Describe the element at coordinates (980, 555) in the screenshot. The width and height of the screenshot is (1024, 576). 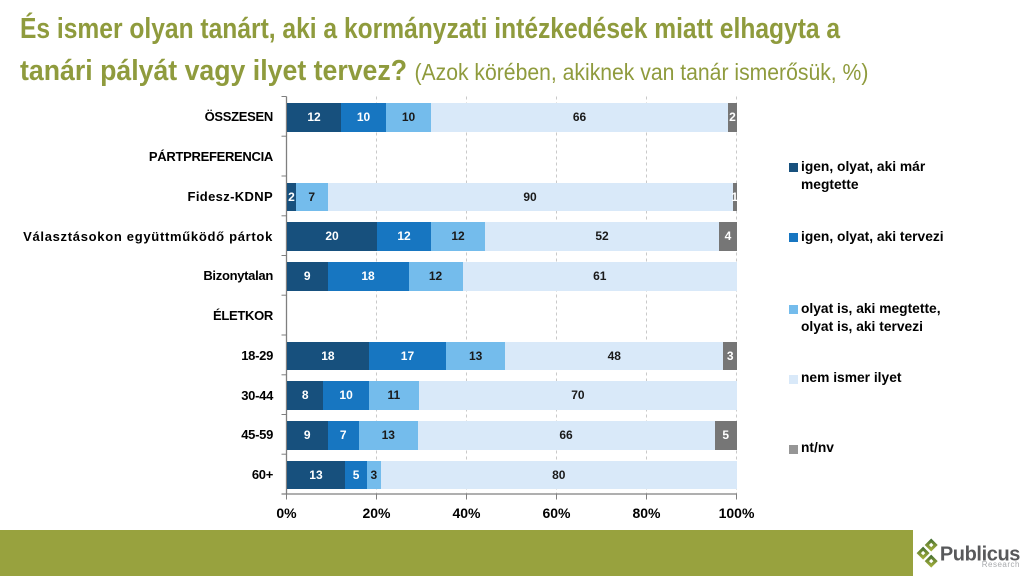
I see `svg-text: Publicus` at that location.